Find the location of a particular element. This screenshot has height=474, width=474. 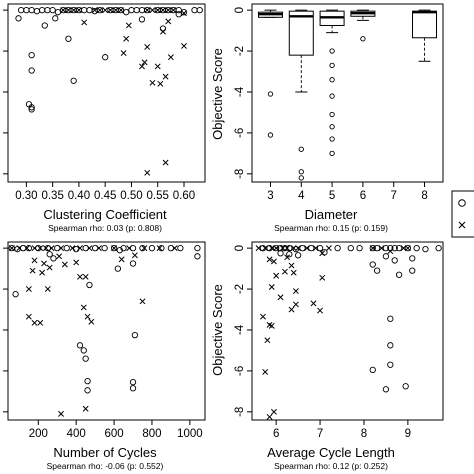

panel-1-xtick-label: 0.40 is located at coordinates (79, 196).